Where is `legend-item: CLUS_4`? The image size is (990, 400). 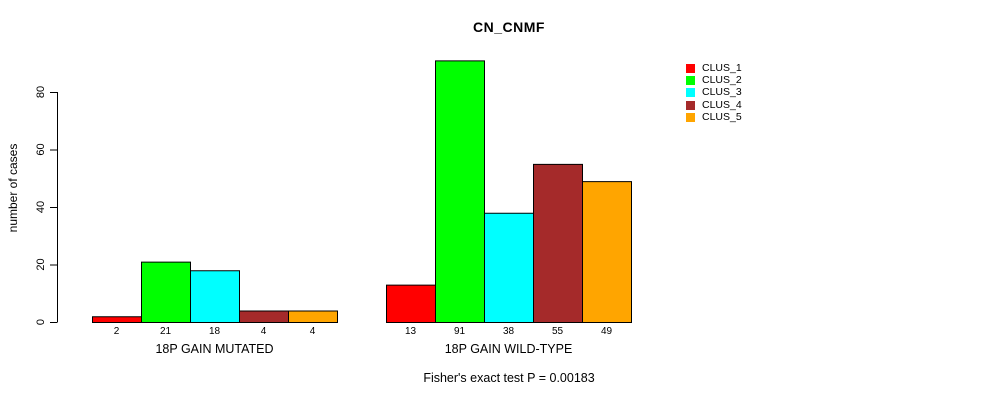 legend-item: CLUS_4 is located at coordinates (714, 105).